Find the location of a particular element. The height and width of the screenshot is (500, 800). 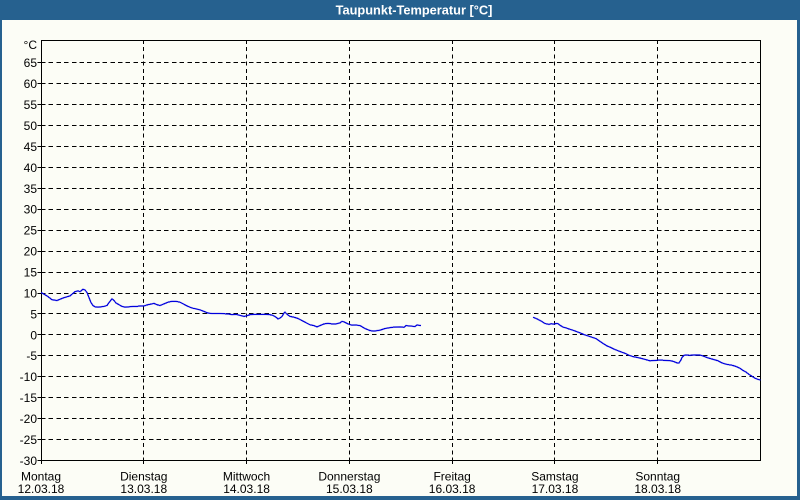

svg-text: 13.03.18 is located at coordinates (143, 489).